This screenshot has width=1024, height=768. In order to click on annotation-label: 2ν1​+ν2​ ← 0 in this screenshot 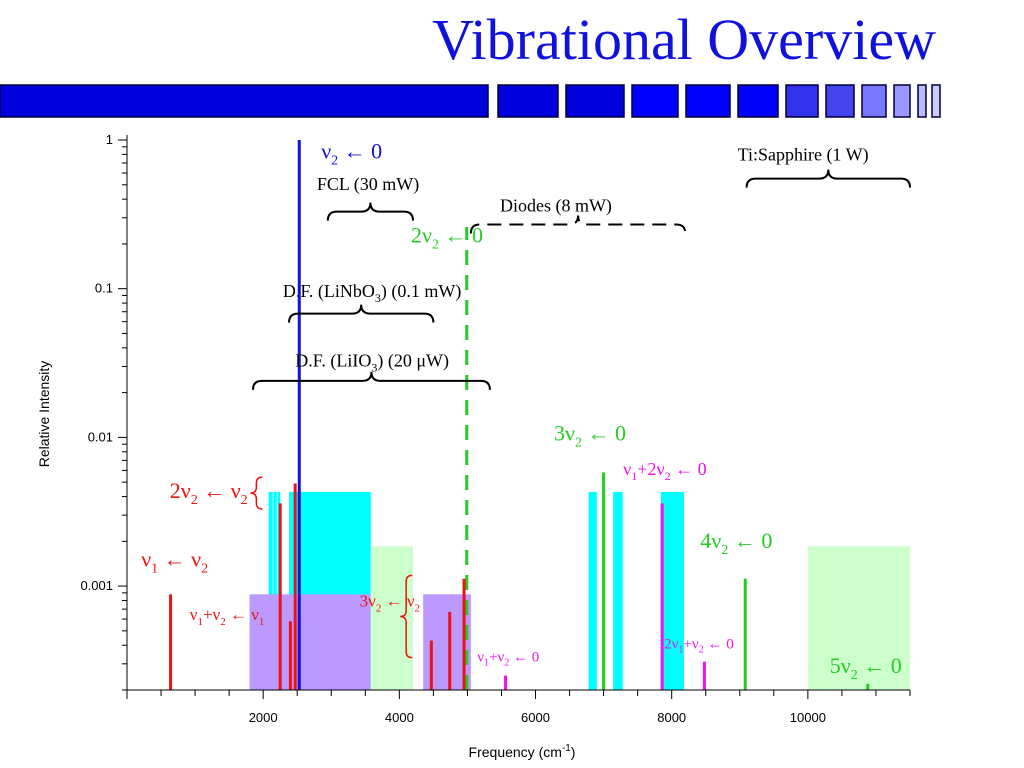, I will do `click(699, 646)`.